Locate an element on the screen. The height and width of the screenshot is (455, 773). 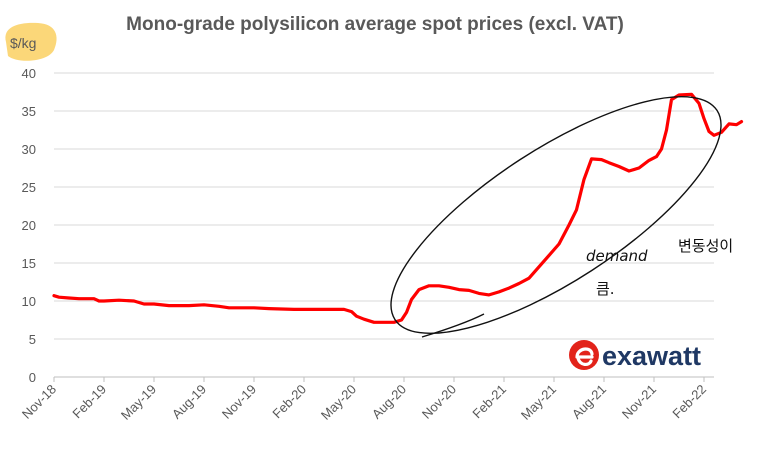
x-tick-label: Feb-21 is located at coordinates (489, 402).